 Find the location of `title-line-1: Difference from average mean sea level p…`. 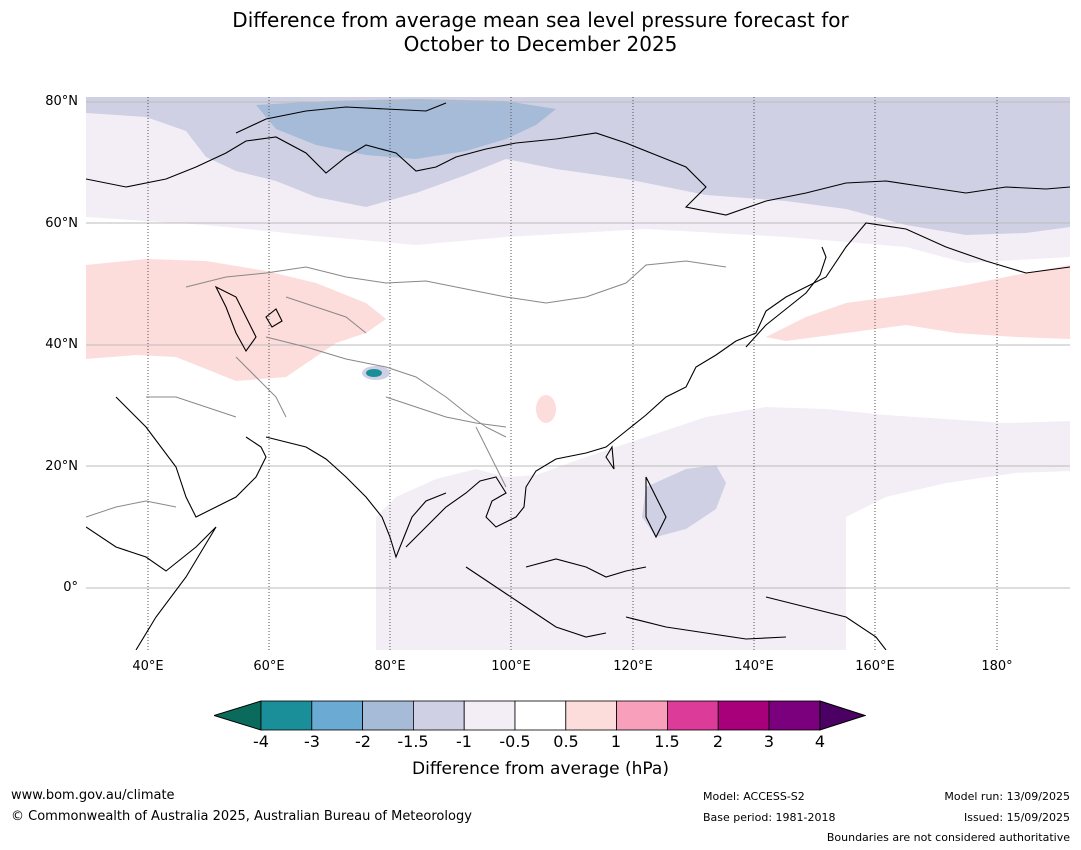

title-line-1: Difference from average mean sea level p… is located at coordinates (540, 20).